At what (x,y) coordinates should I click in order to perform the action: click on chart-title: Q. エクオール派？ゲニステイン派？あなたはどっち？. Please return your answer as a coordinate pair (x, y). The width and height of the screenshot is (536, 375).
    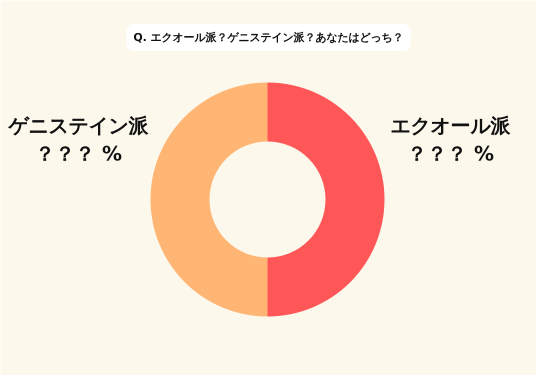
    Looking at the image, I should click on (268, 37).